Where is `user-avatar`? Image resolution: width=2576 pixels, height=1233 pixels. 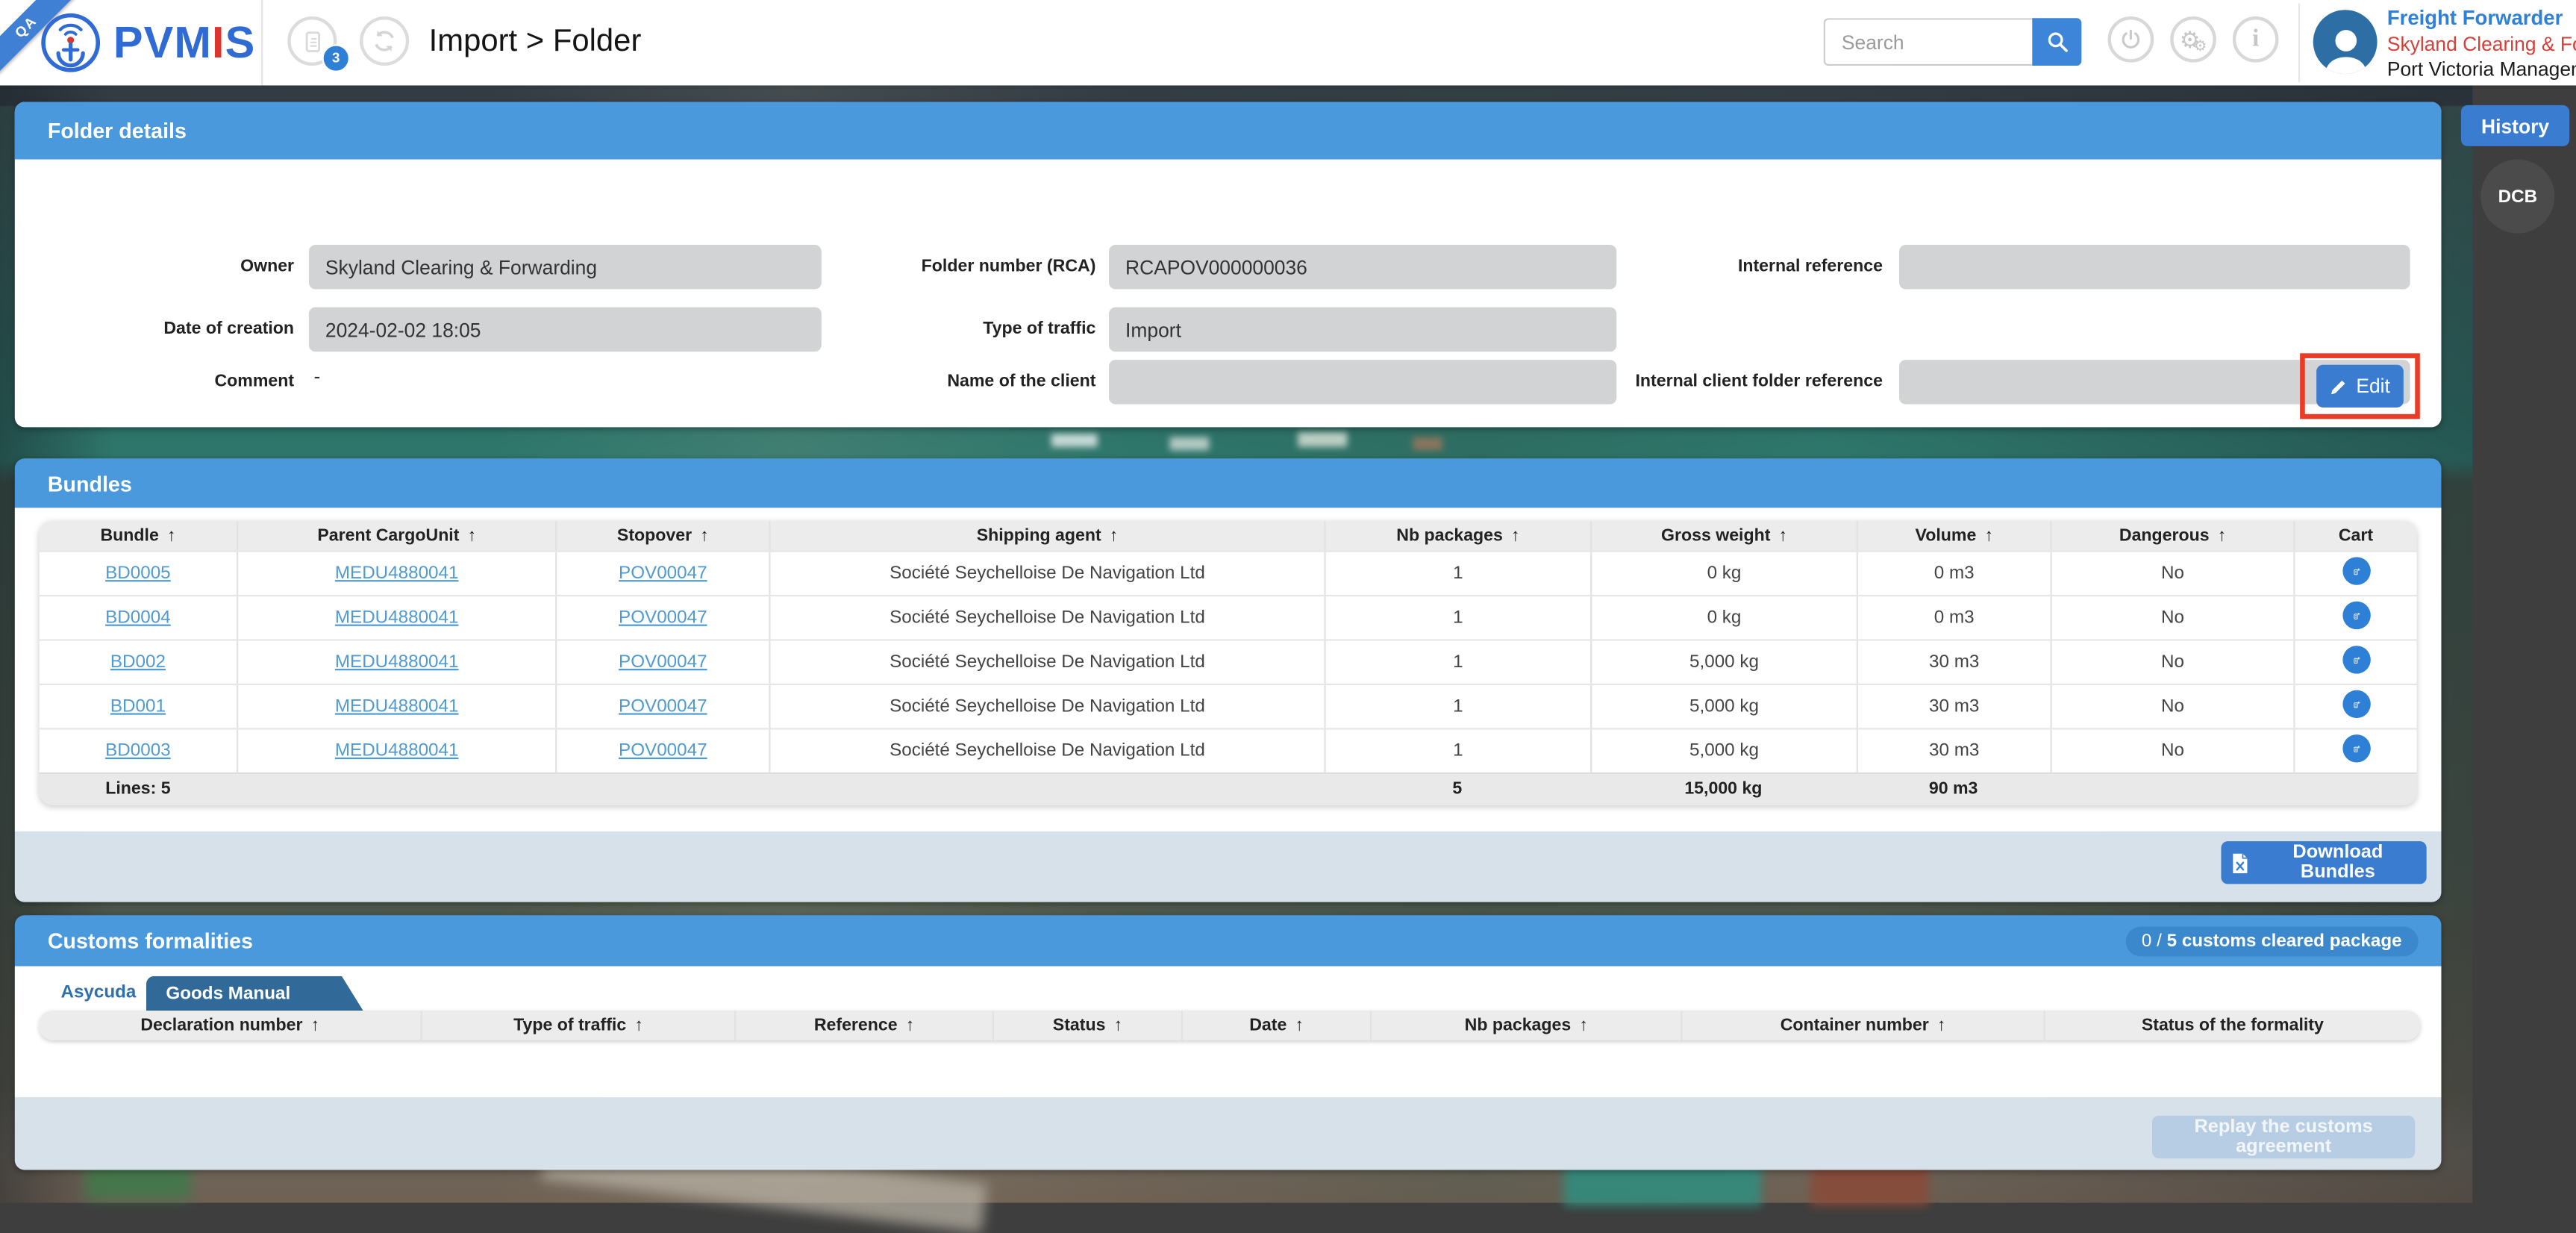 user-avatar is located at coordinates (2345, 42).